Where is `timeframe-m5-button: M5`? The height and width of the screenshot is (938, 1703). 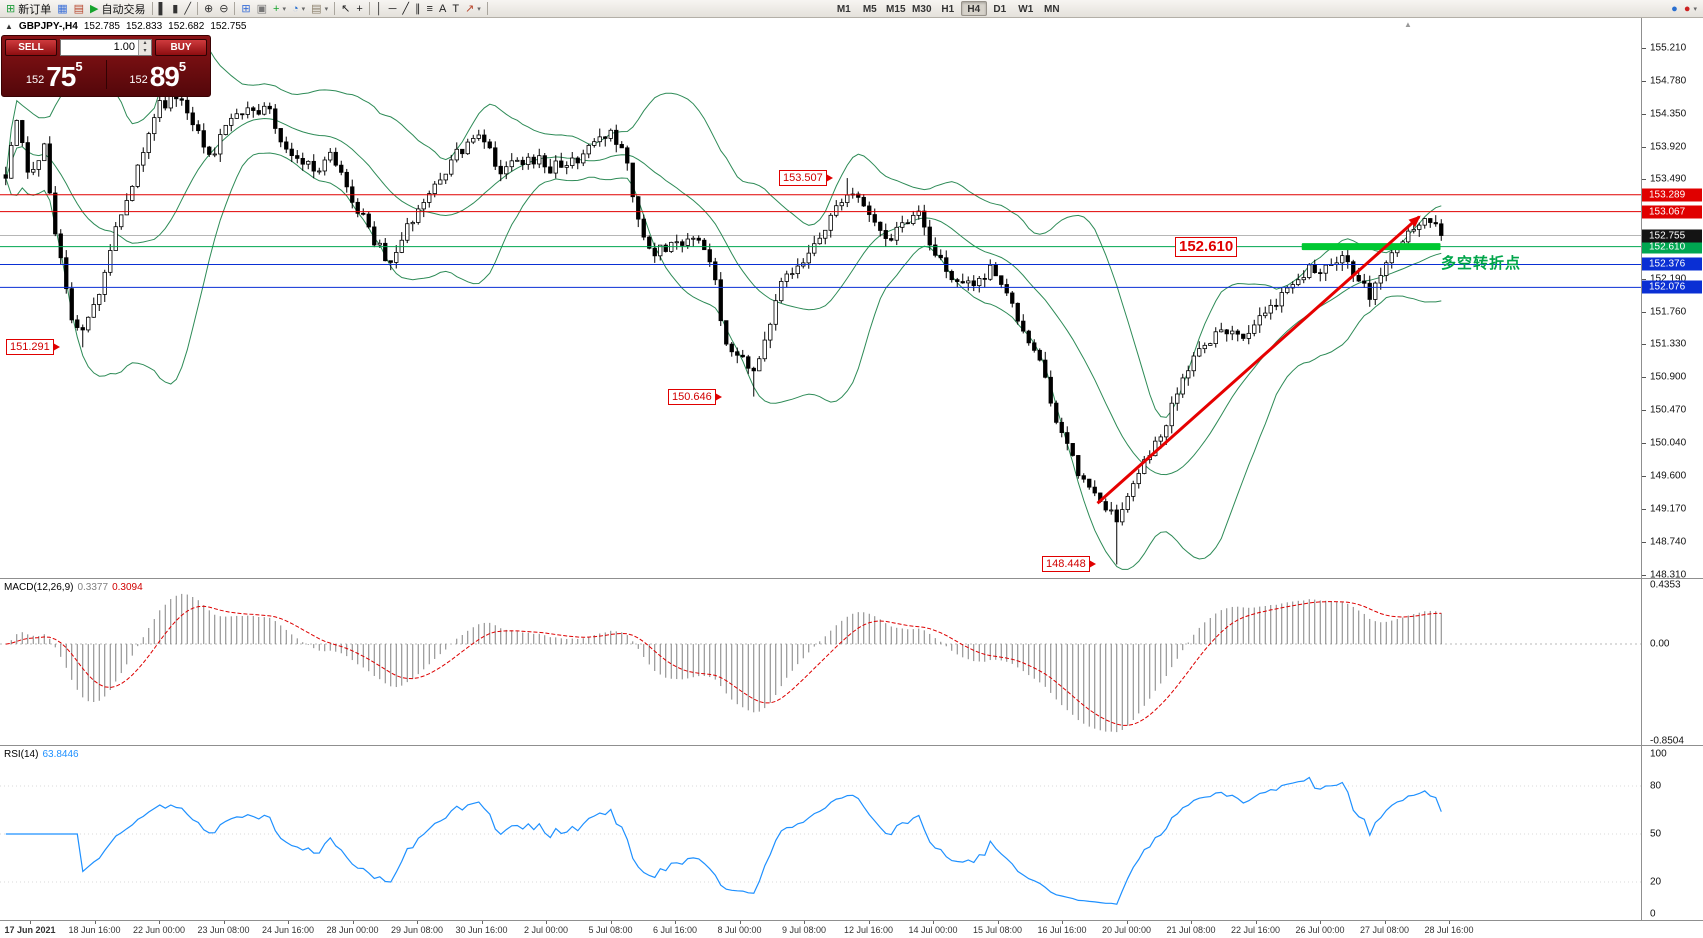
timeframe-m5-button: M5 is located at coordinates (869, 9).